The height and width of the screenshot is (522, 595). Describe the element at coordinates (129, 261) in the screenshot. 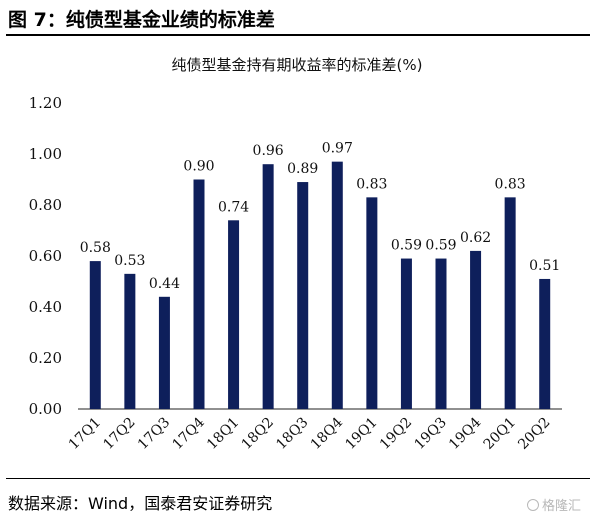

I see `data-label-17Q2: 0.53` at that location.